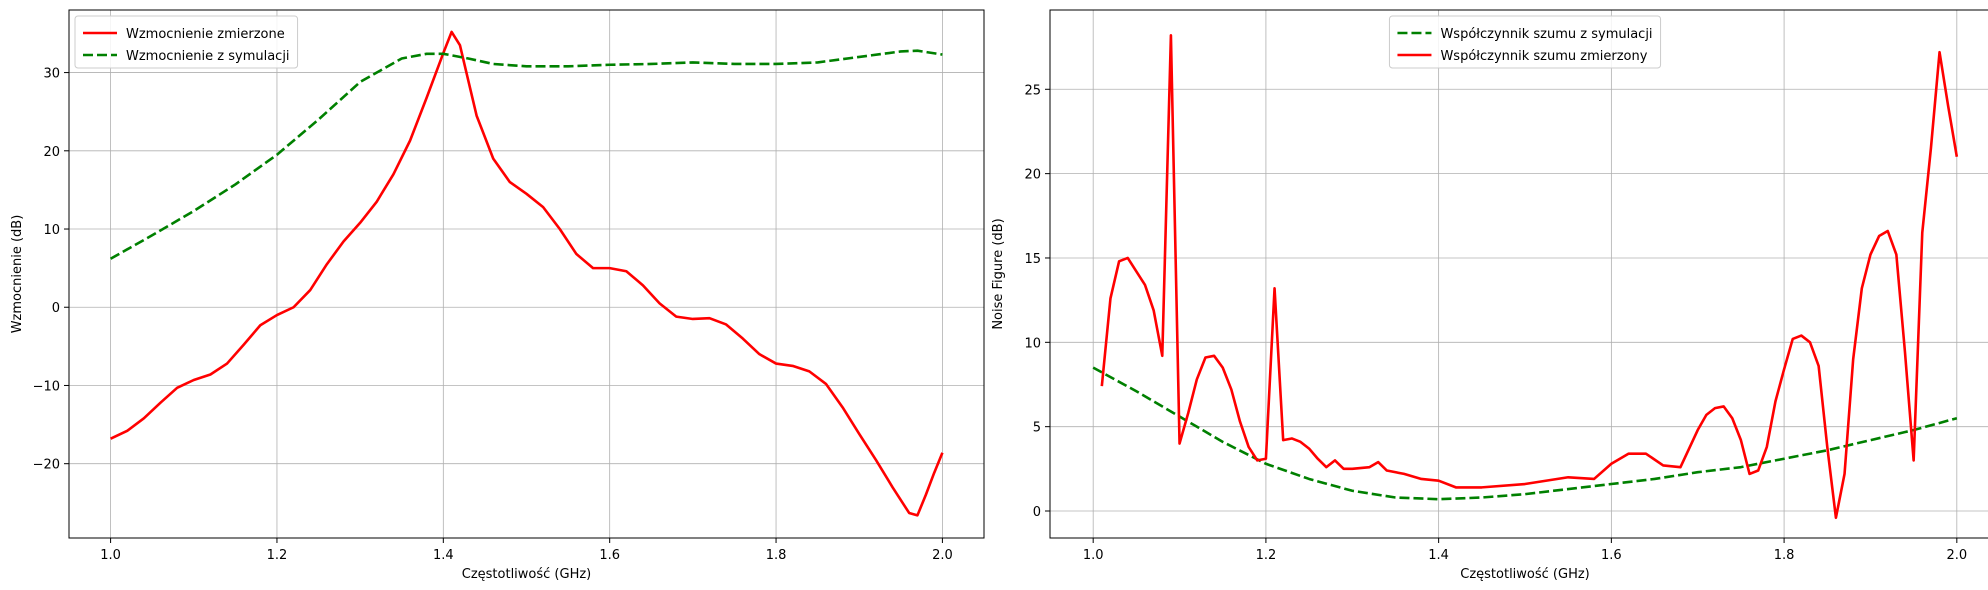 The width and height of the screenshot is (1988, 590). Describe the element at coordinates (17, 274) in the screenshot. I see `y-axis-label: Wzmocnienie (dB)` at that location.